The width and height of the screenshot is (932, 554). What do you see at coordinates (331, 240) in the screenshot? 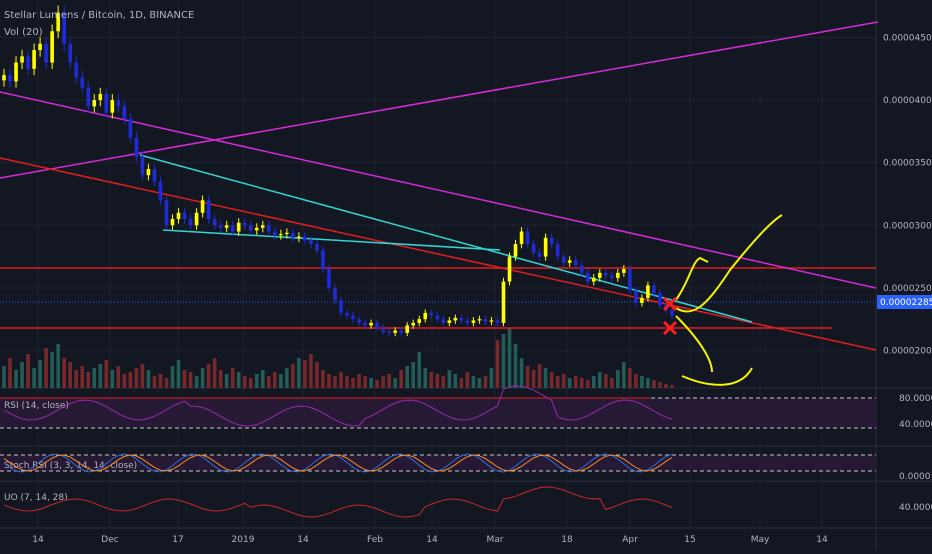
I see `cyan-base-trendline` at bounding box center [331, 240].